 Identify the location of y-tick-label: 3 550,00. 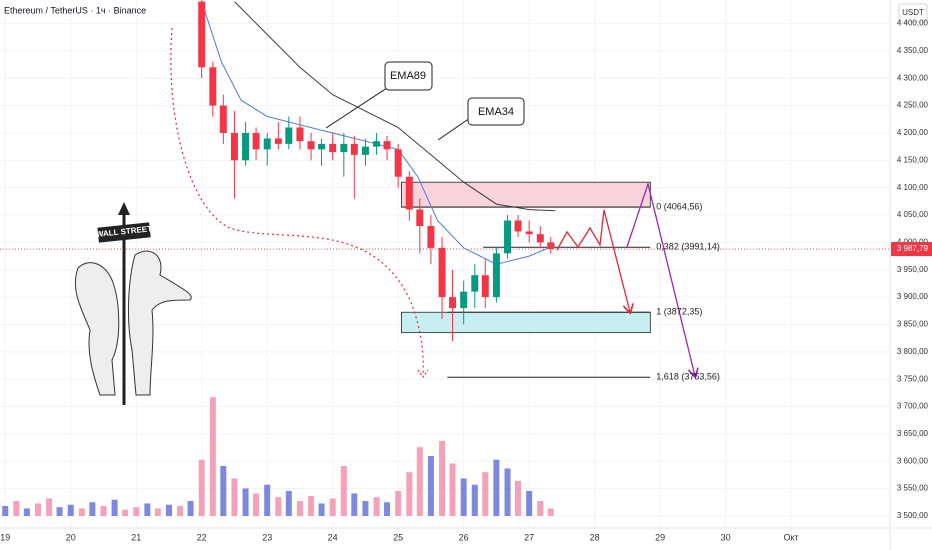
(913, 488).